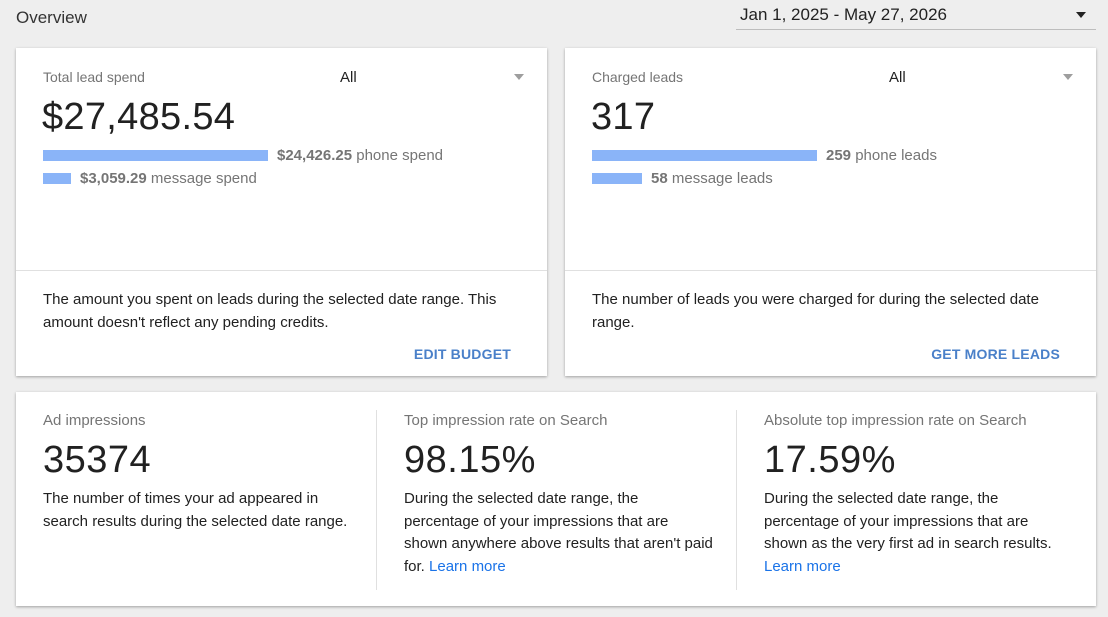 This screenshot has height=617, width=1108. I want to click on bar-amount: 259, so click(839, 155).